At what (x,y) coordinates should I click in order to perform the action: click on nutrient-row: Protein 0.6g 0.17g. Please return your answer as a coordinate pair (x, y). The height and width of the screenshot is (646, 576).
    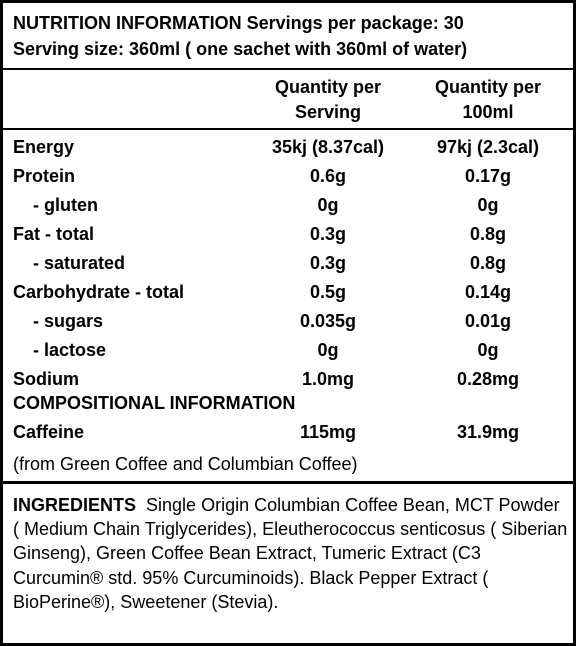
    Looking at the image, I should click on (288, 176).